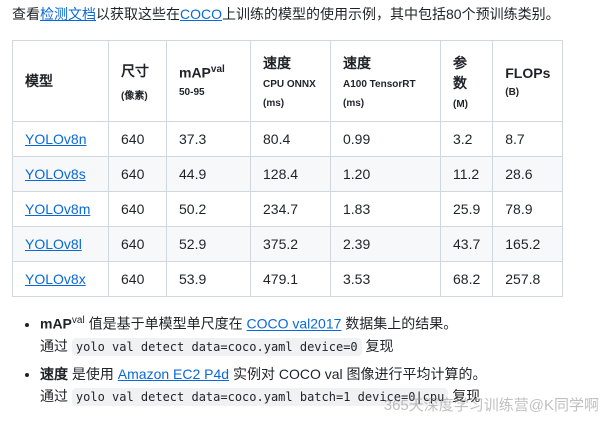  I want to click on table-cell: 2.39, so click(385, 244).